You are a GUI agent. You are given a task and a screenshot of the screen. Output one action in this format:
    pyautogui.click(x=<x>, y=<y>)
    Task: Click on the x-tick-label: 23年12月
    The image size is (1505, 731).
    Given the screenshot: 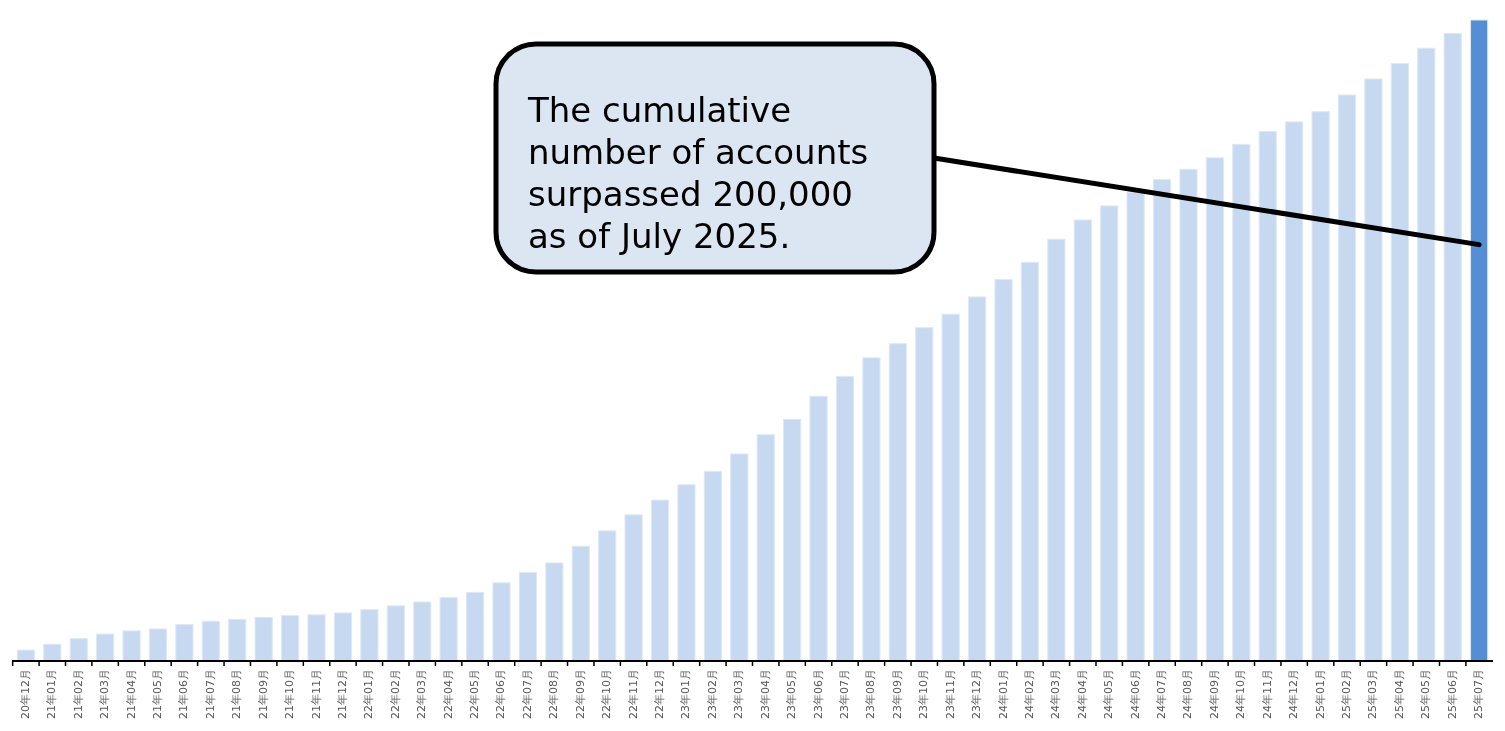 What is the action you would take?
    pyautogui.click(x=977, y=694)
    